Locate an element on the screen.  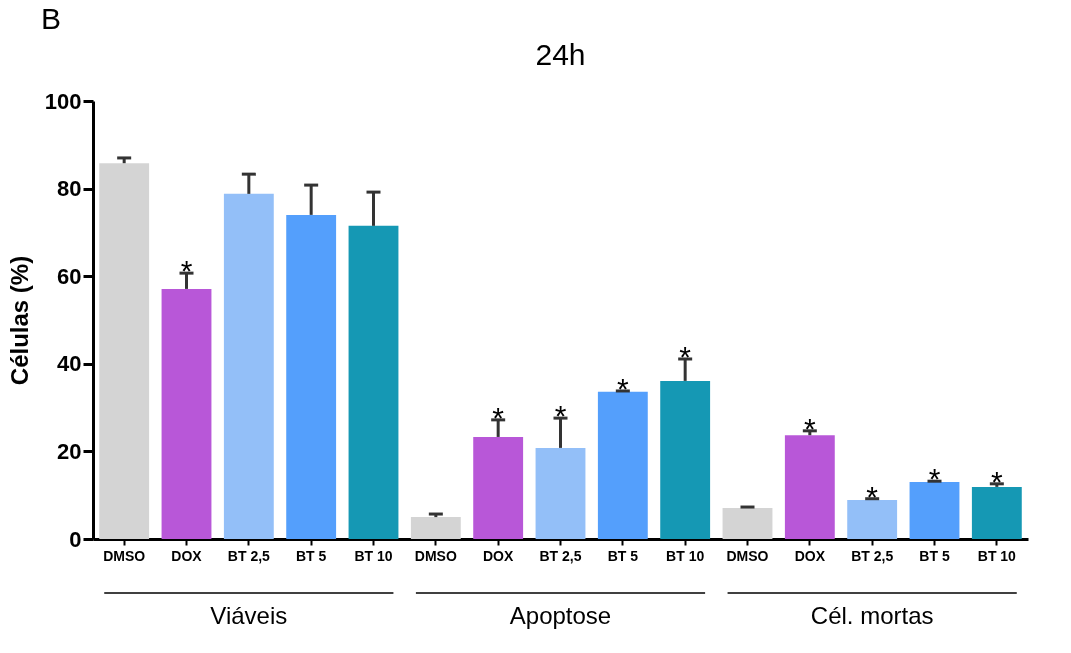
text: B is located at coordinates (51, 18).